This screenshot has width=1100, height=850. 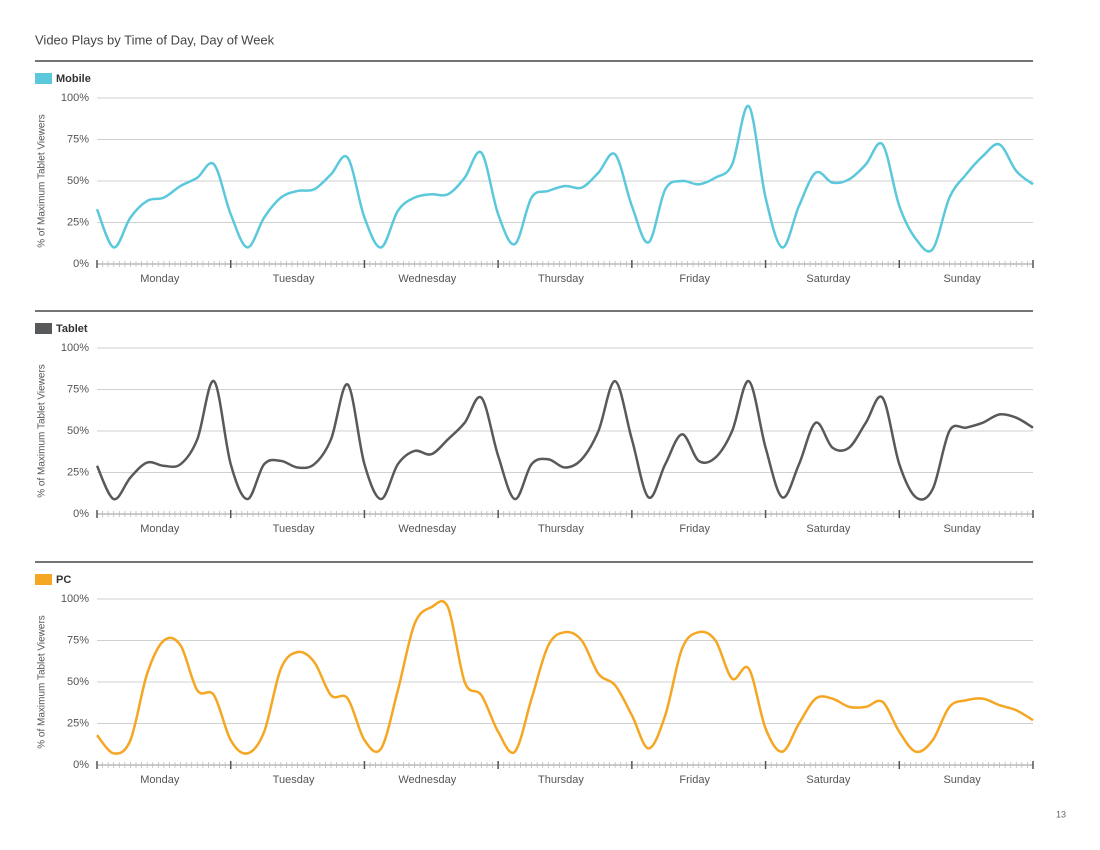 What do you see at coordinates (73, 79) in the screenshot?
I see `legend-label: Mobile` at bounding box center [73, 79].